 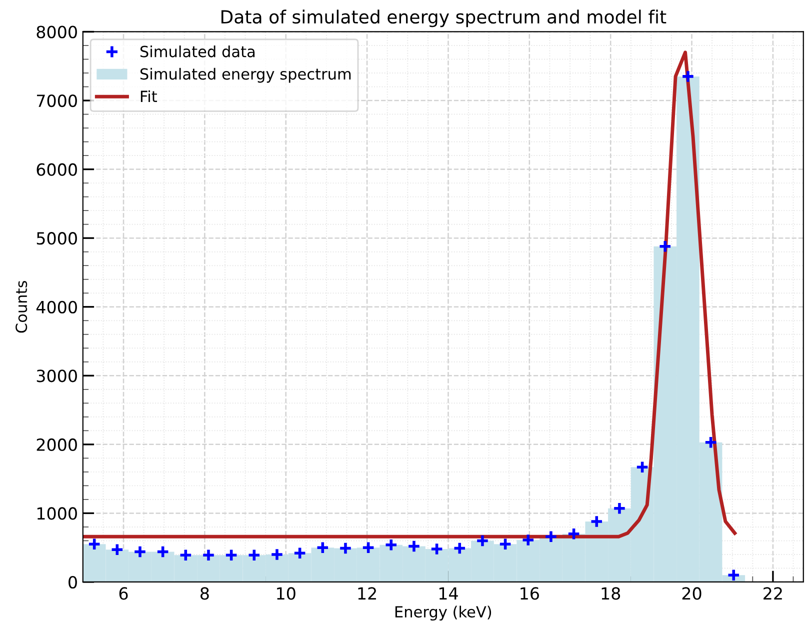 I want to click on x-tick-label: 22, so click(x=773, y=593).